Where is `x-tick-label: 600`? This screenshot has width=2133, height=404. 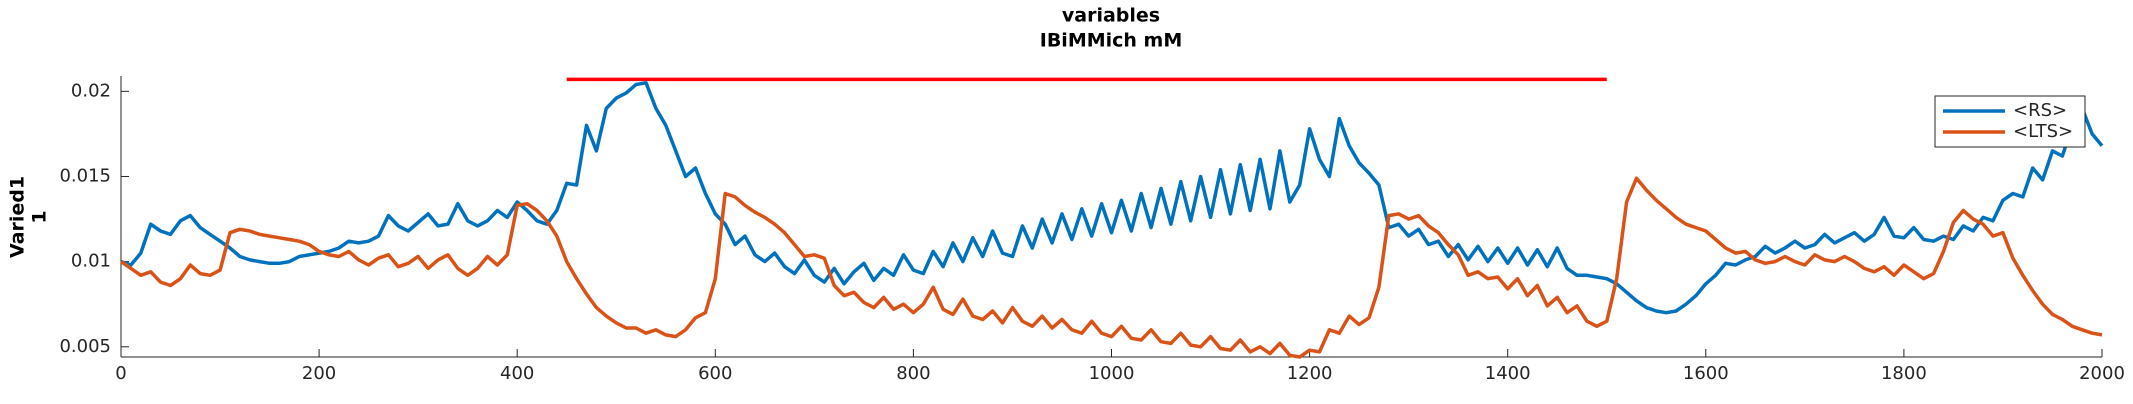 x-tick-label: 600 is located at coordinates (715, 373).